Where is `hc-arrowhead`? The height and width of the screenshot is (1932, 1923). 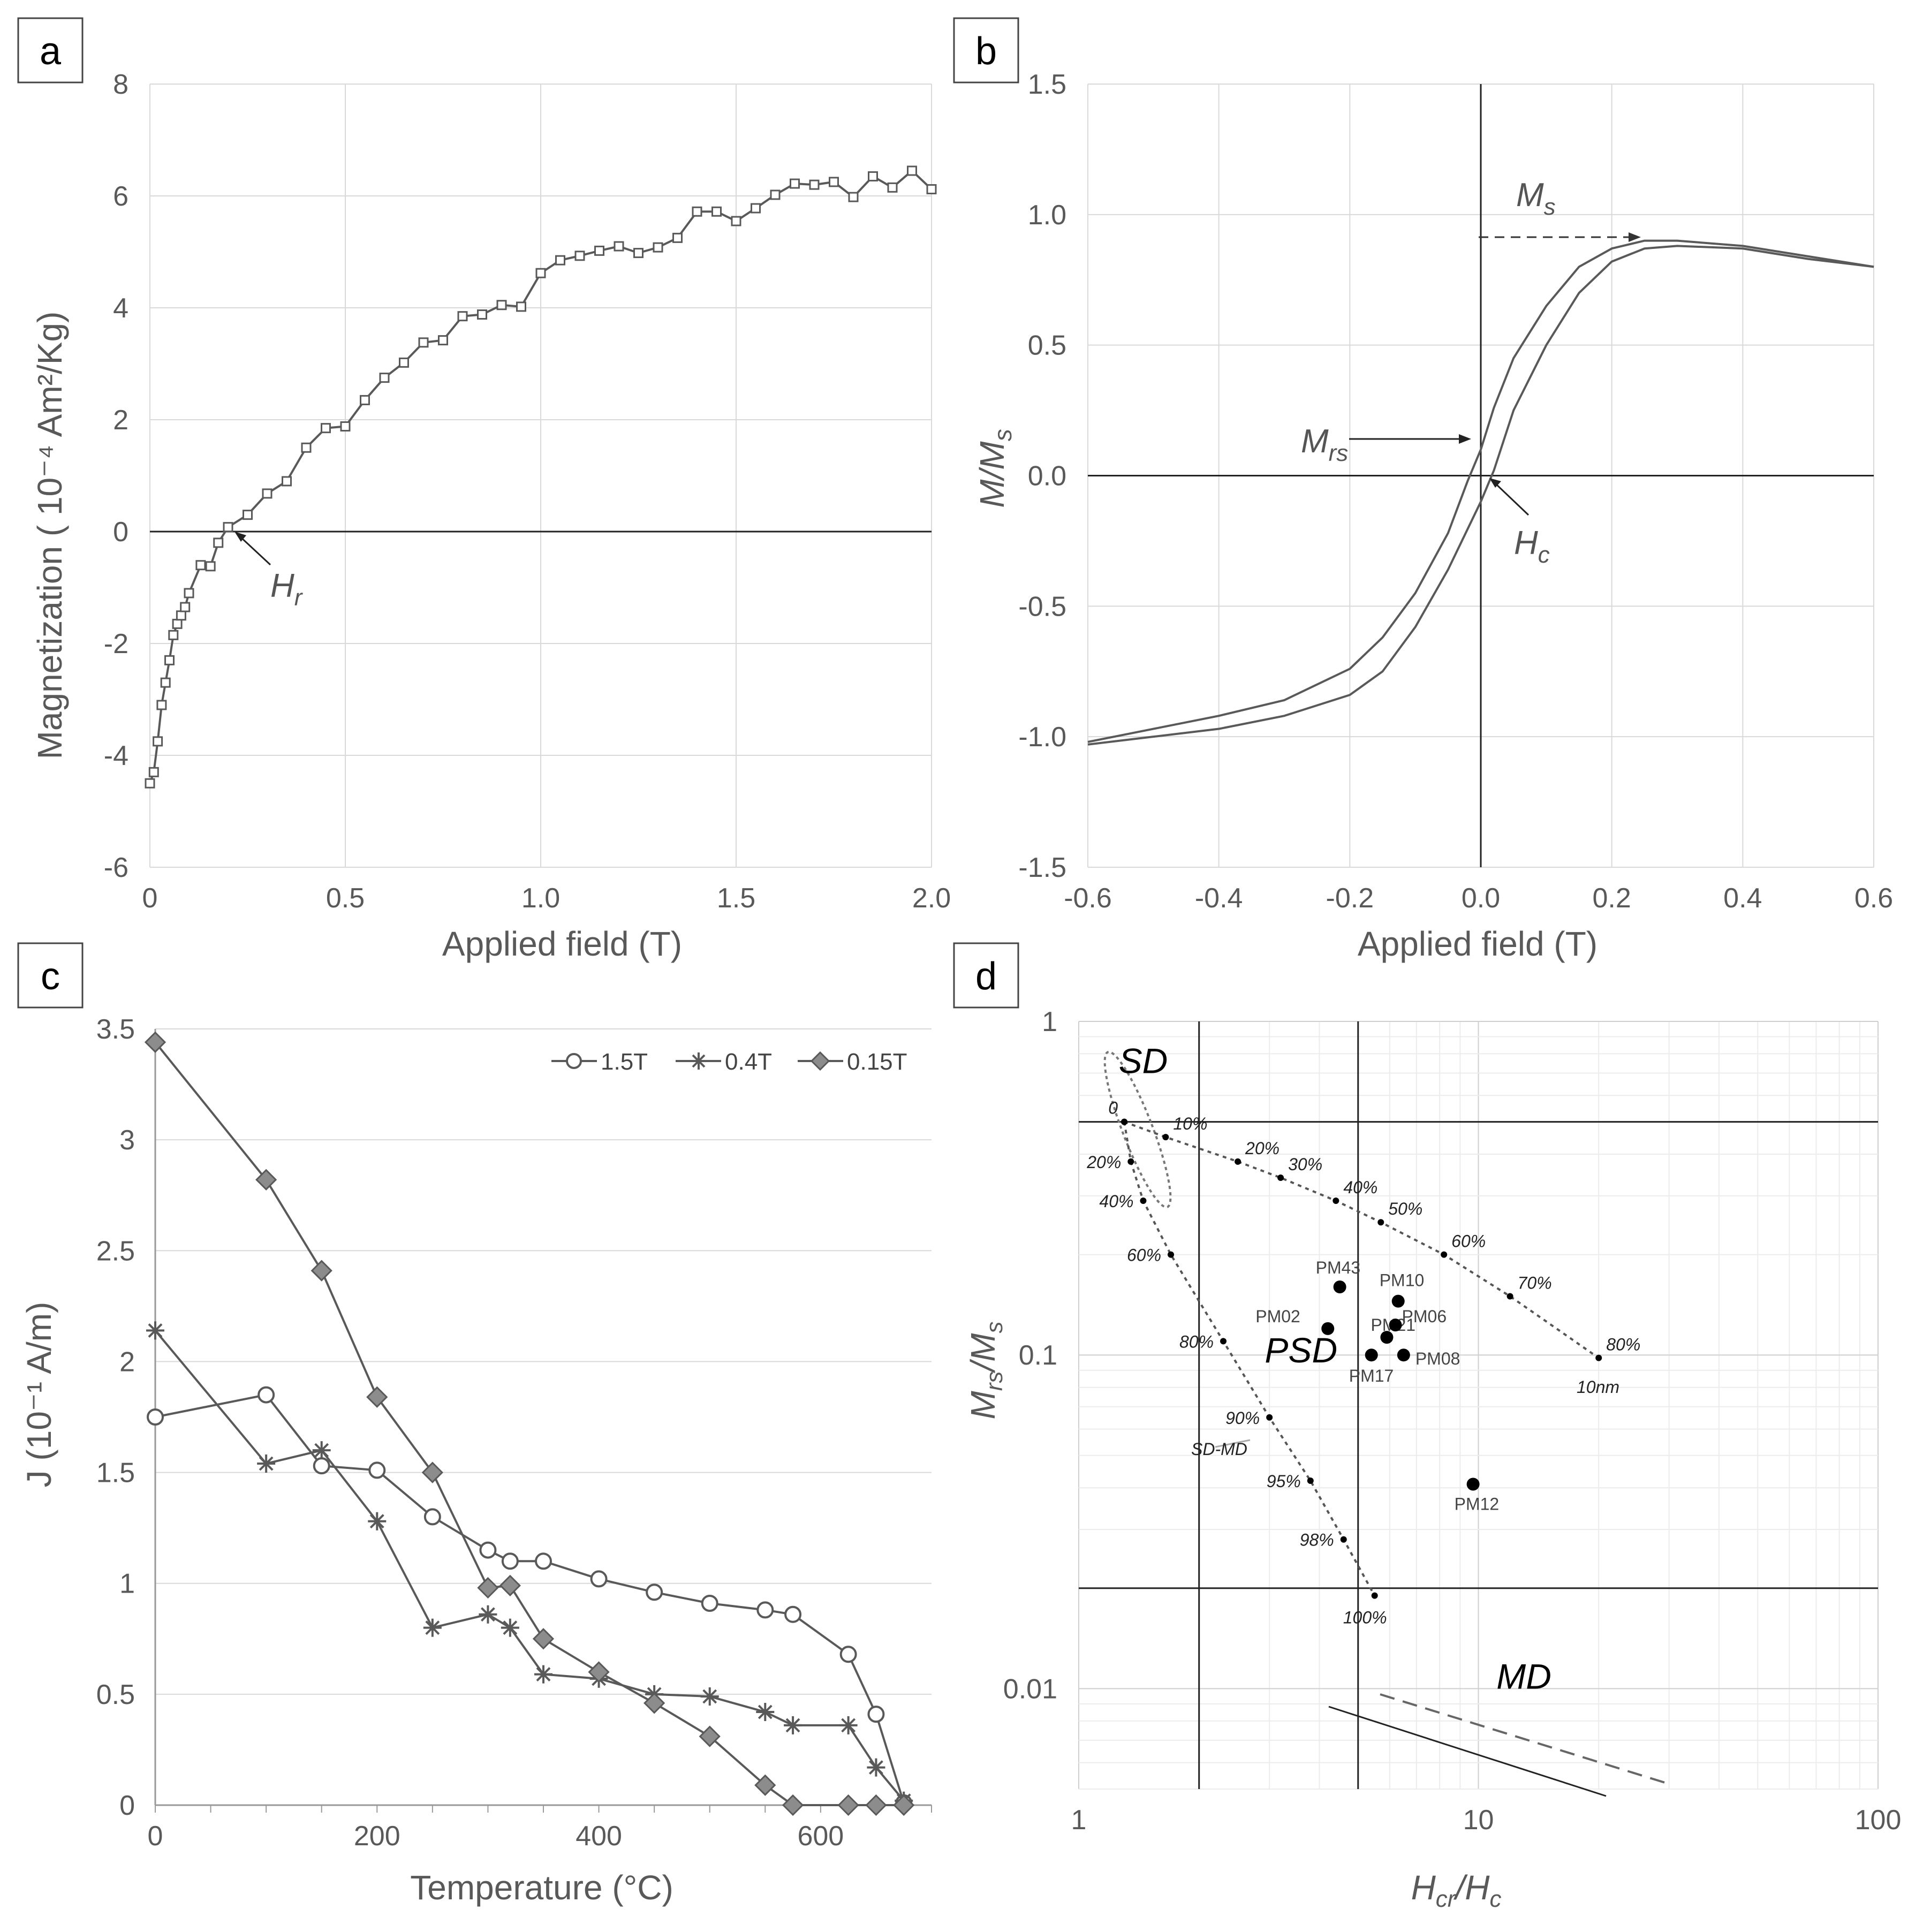
hc-arrowhead is located at coordinates (1495, 483).